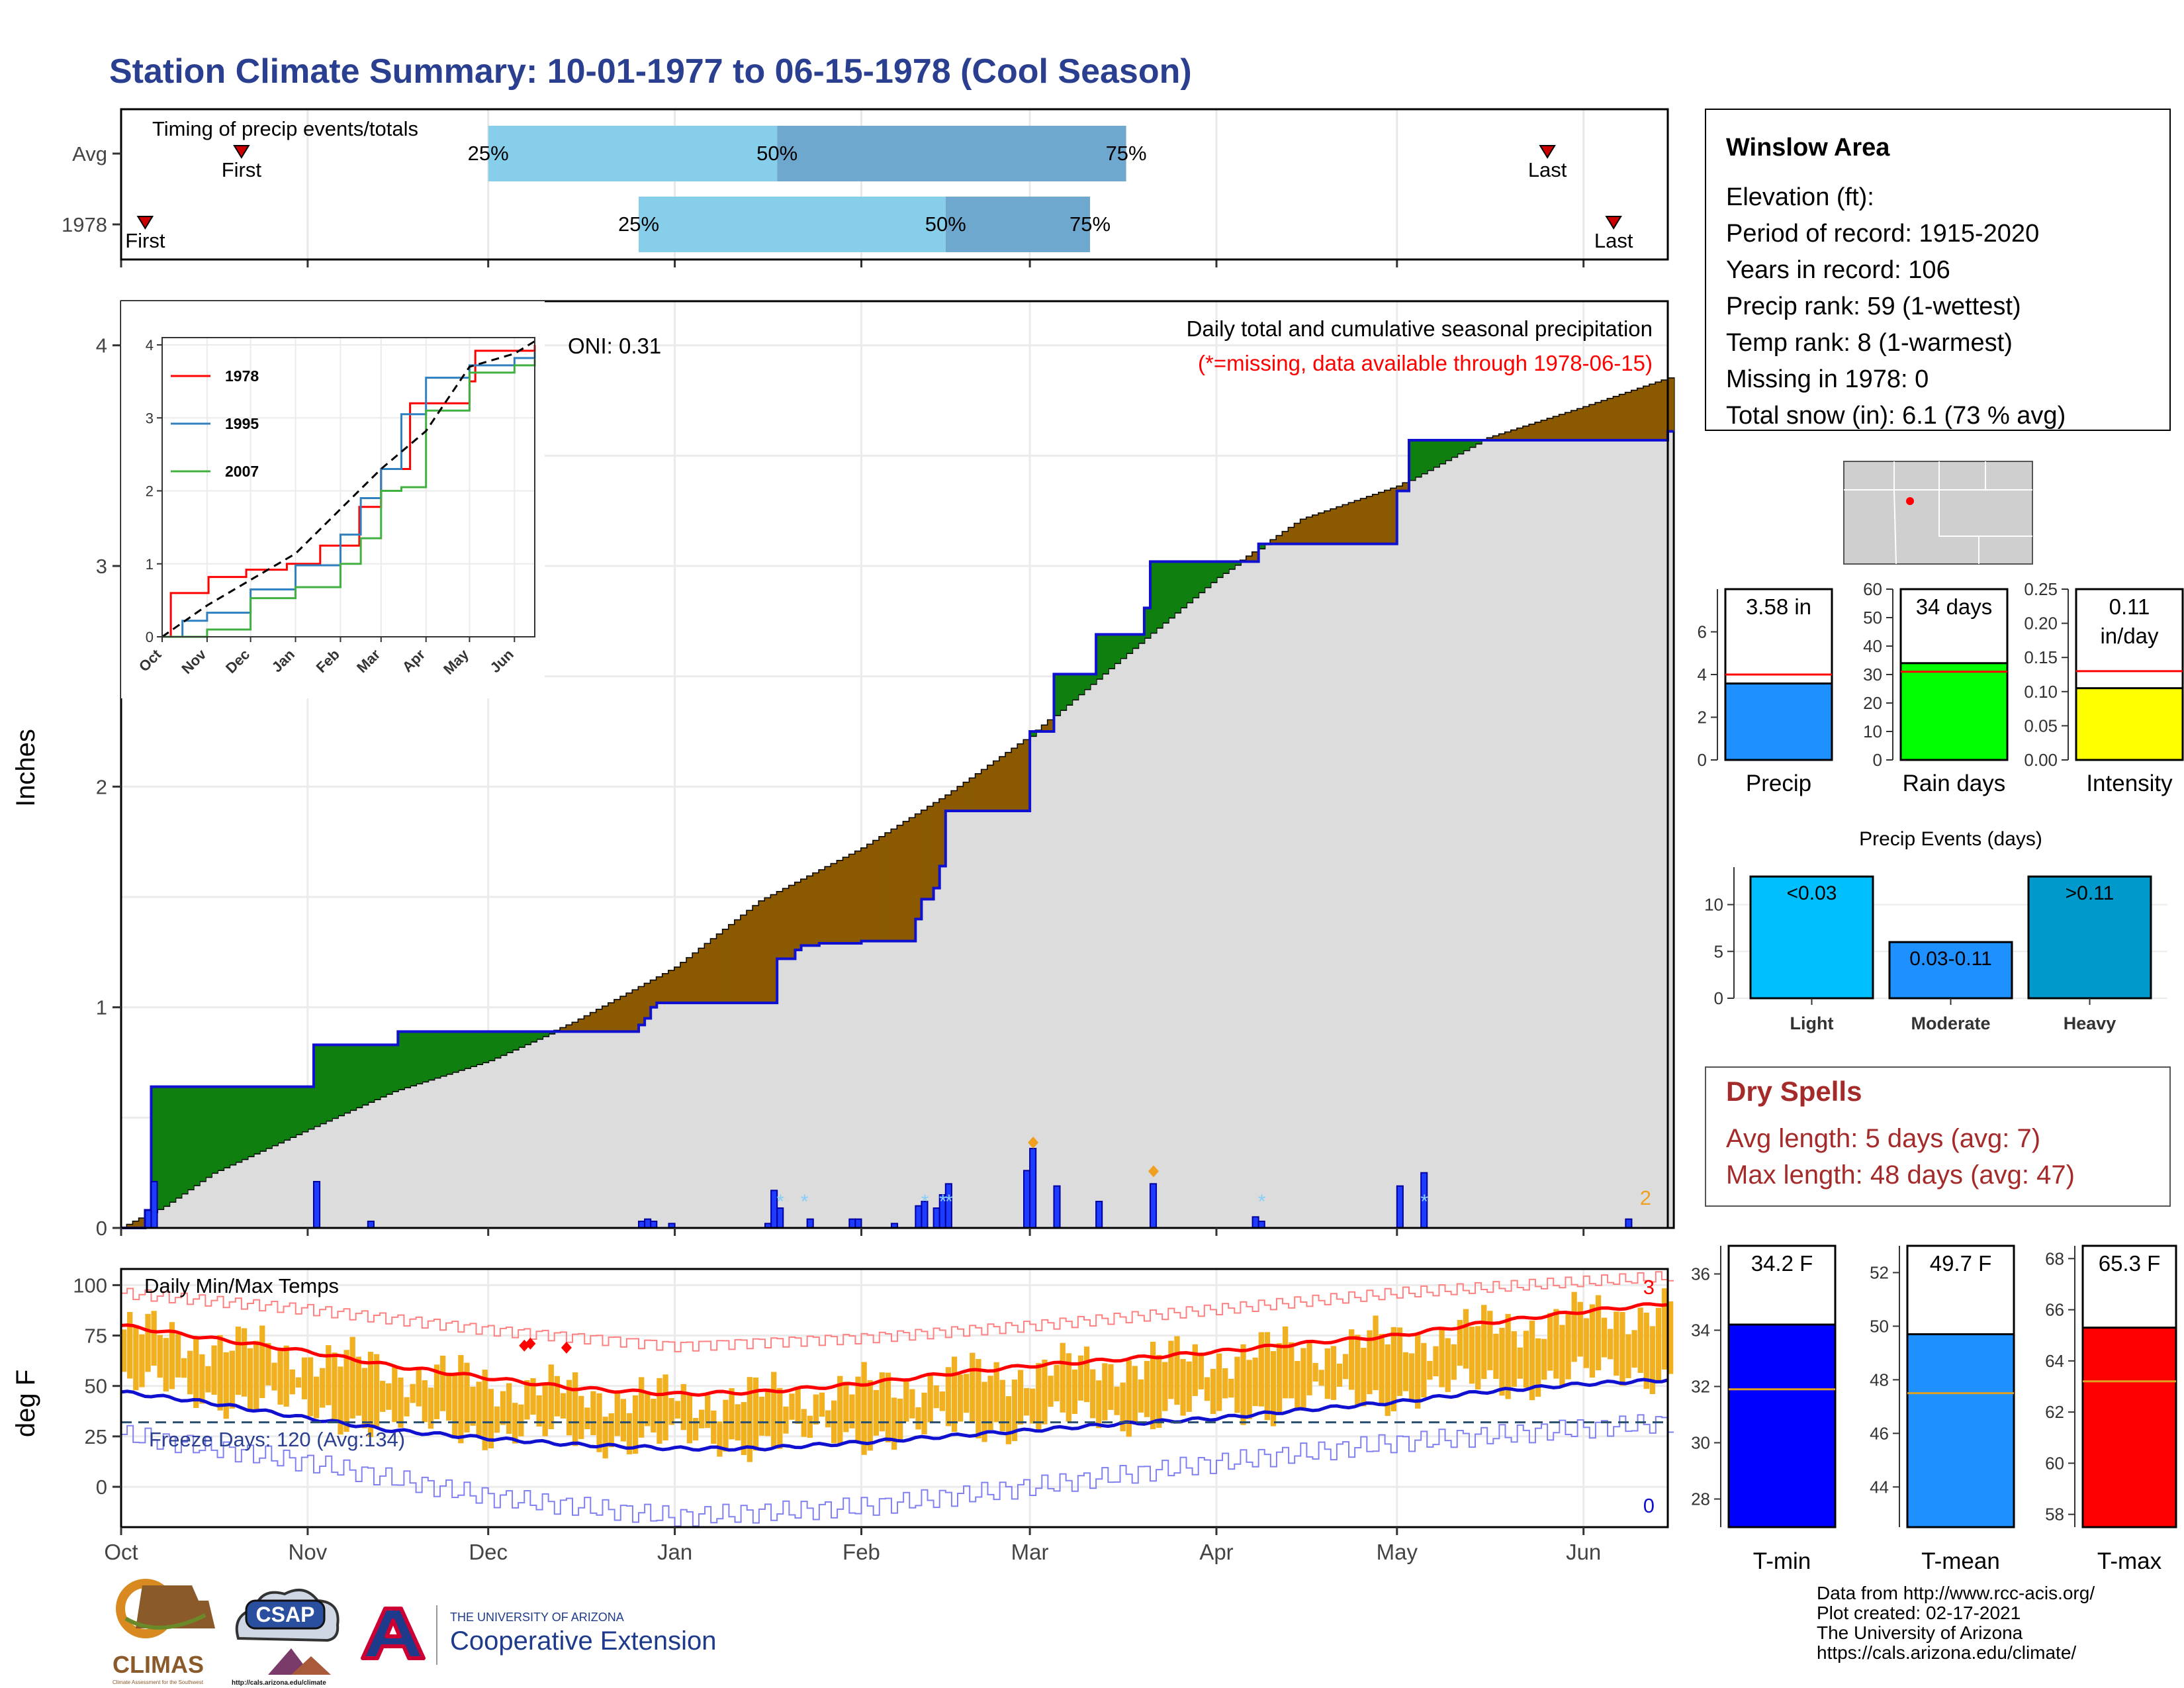 Image resolution: width=2184 pixels, height=1688 pixels. I want to click on ua-block-a, so click(393, 1633).